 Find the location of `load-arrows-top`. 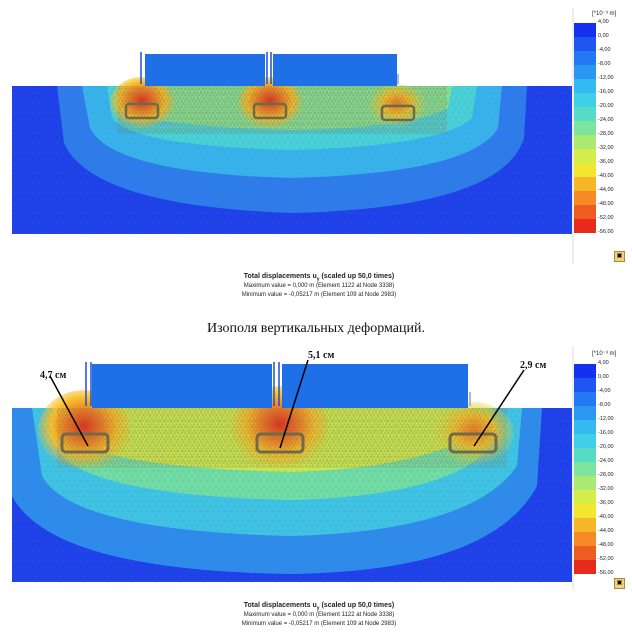

load-arrows-top is located at coordinates (269, 68).